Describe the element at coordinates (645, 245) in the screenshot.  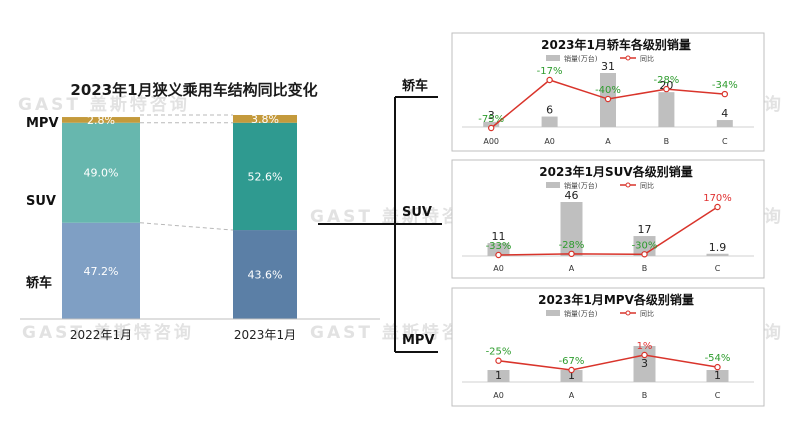
I see `yoy-value-label: -30%` at that location.